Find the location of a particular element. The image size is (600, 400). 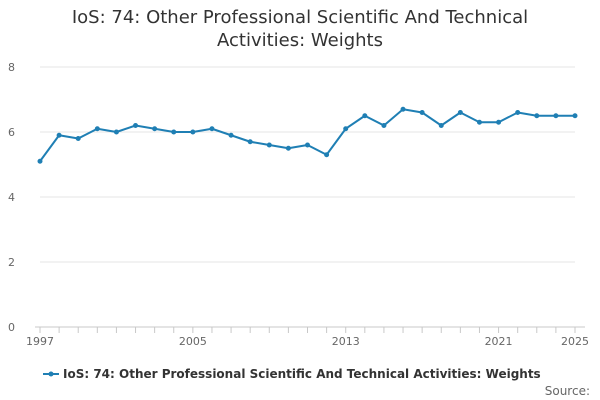

series-layer is located at coordinates (307, 135).